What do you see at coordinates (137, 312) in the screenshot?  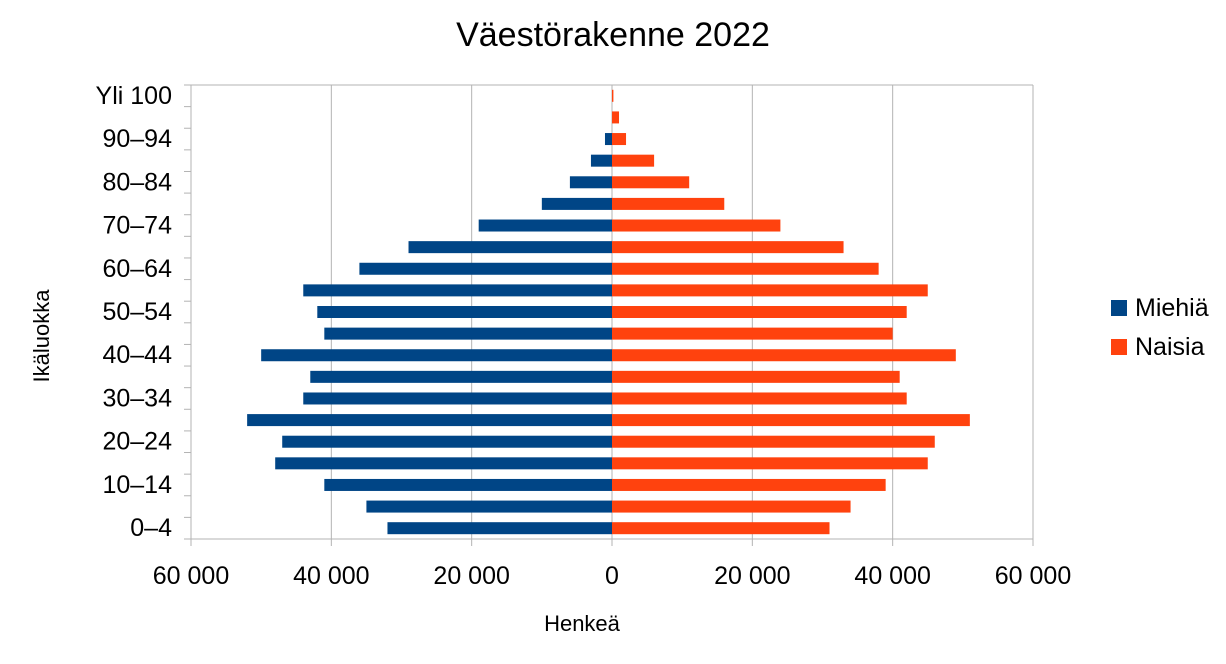 I see `y-tick-label: 50–54` at bounding box center [137, 312].